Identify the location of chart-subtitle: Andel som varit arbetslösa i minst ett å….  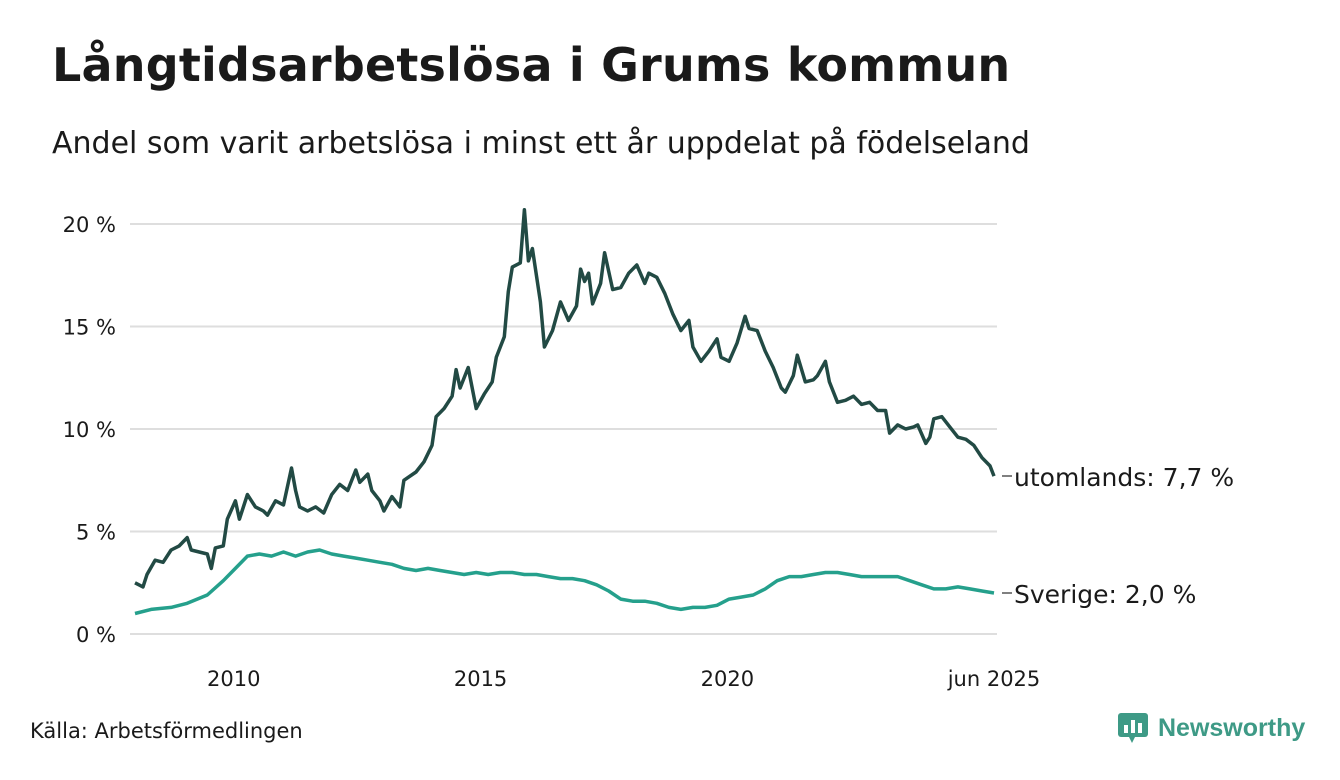
(541, 143).